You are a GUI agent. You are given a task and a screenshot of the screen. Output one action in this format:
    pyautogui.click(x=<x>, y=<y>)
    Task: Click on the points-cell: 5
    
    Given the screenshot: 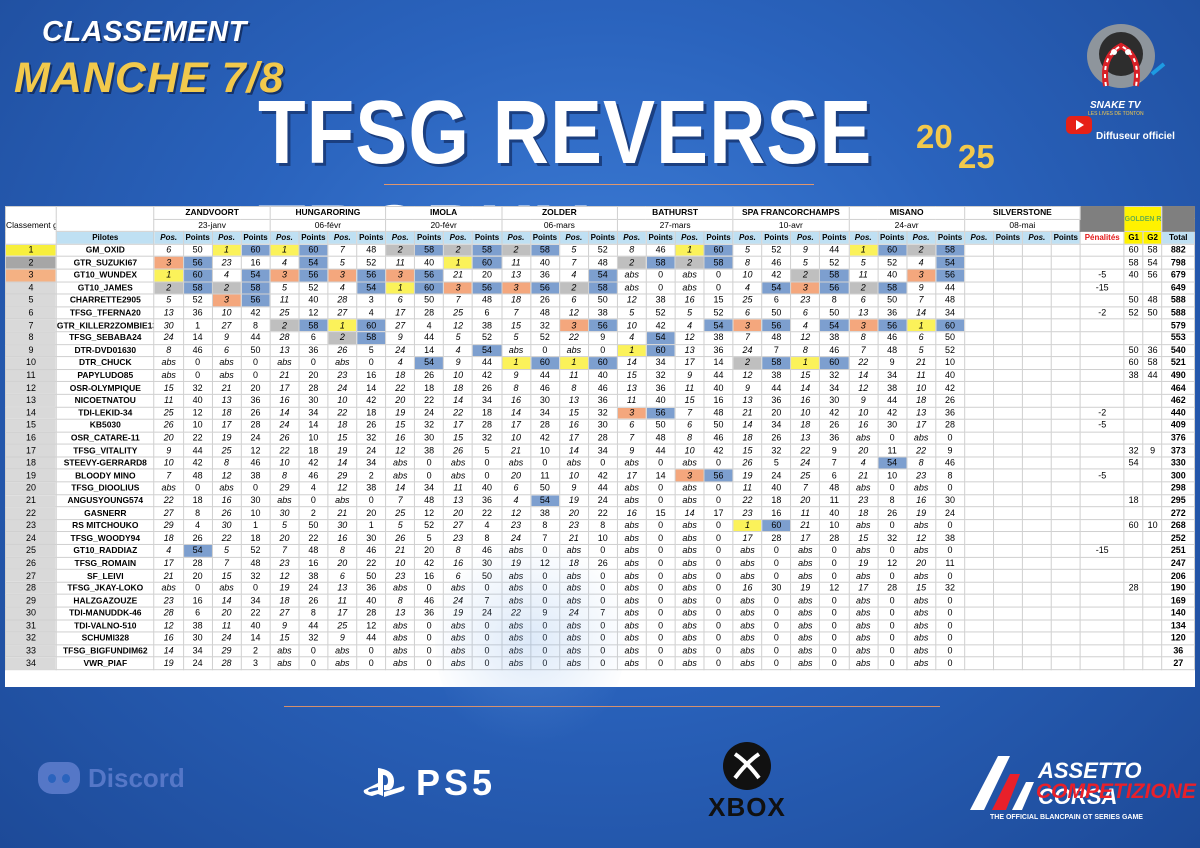 What is the action you would take?
    pyautogui.click(x=776, y=463)
    